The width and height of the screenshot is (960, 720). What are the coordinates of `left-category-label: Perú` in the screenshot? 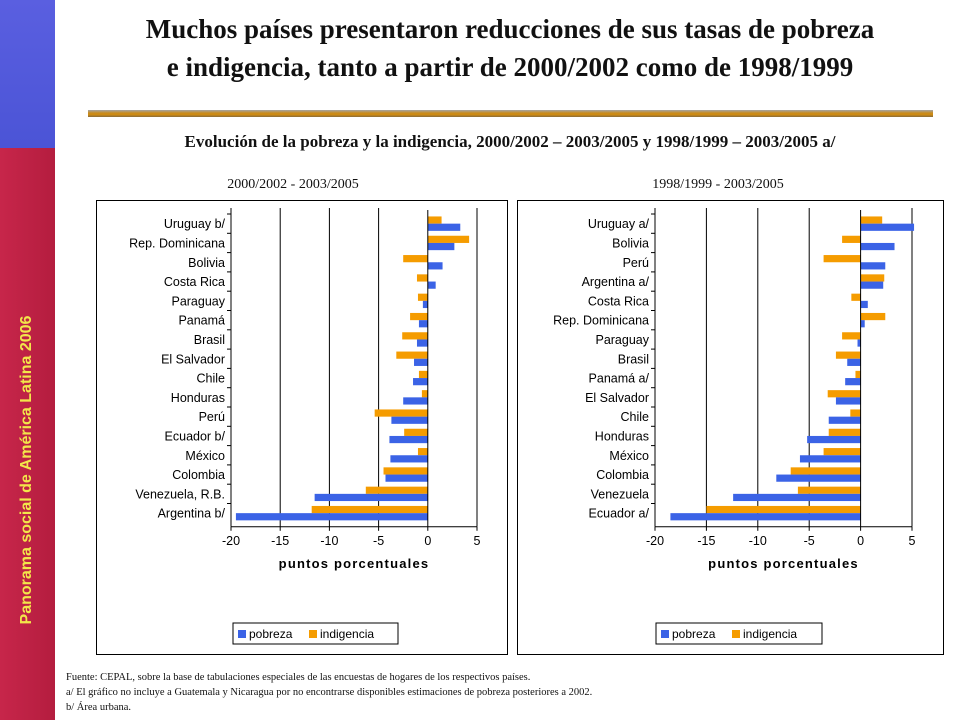 It's located at (212, 417).